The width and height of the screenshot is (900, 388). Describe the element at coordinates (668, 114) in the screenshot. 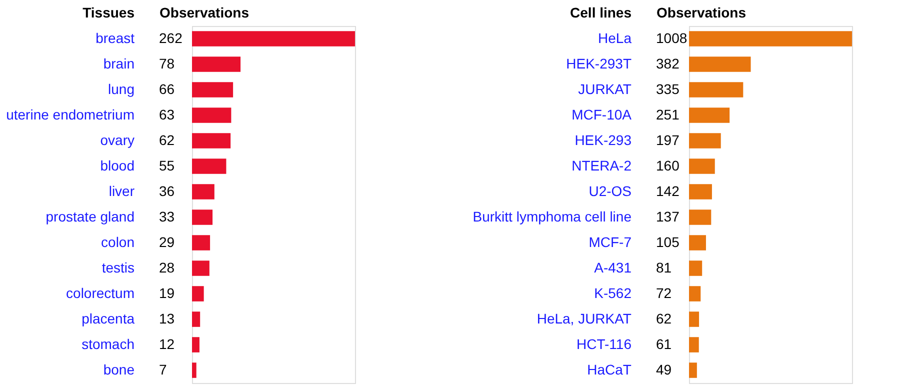

I see `data-label: 251` at that location.